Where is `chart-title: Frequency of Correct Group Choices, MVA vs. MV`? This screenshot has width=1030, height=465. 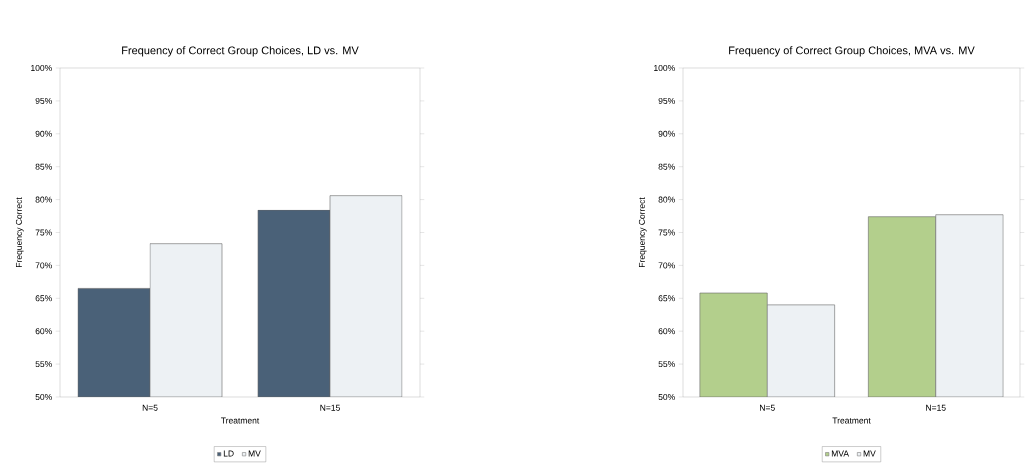 chart-title: Frequency of Correct Group Choices, MVA vs. MV is located at coordinates (852, 51).